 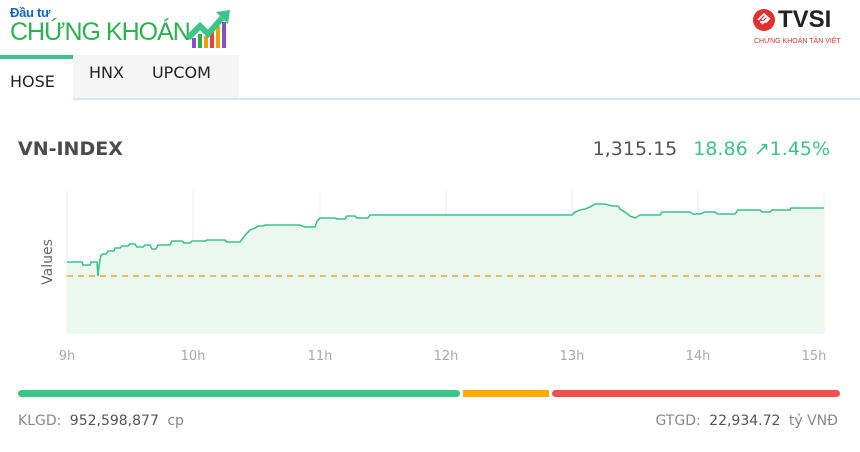 What do you see at coordinates (799, 149) in the screenshot?
I see `index-change-percent: 1.45%` at bounding box center [799, 149].